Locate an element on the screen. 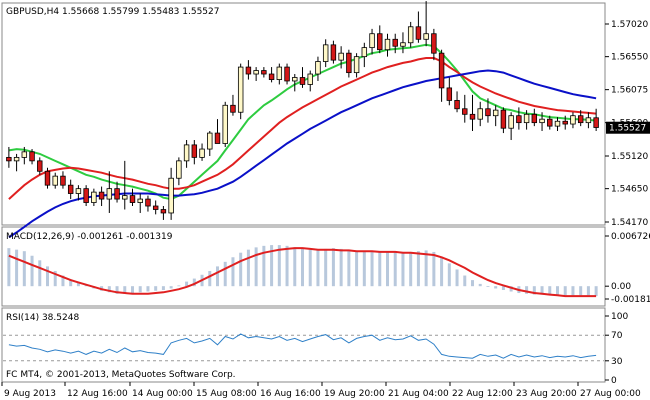 The width and height of the screenshot is (650, 400). price-tick-label: 1.56075 is located at coordinates (629, 91).